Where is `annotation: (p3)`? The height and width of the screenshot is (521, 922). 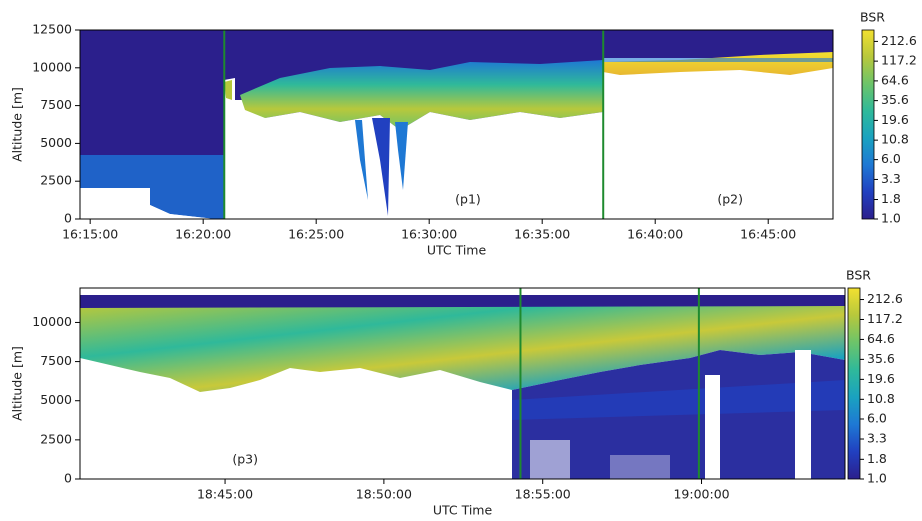 annotation: (p3) is located at coordinates (245, 459).